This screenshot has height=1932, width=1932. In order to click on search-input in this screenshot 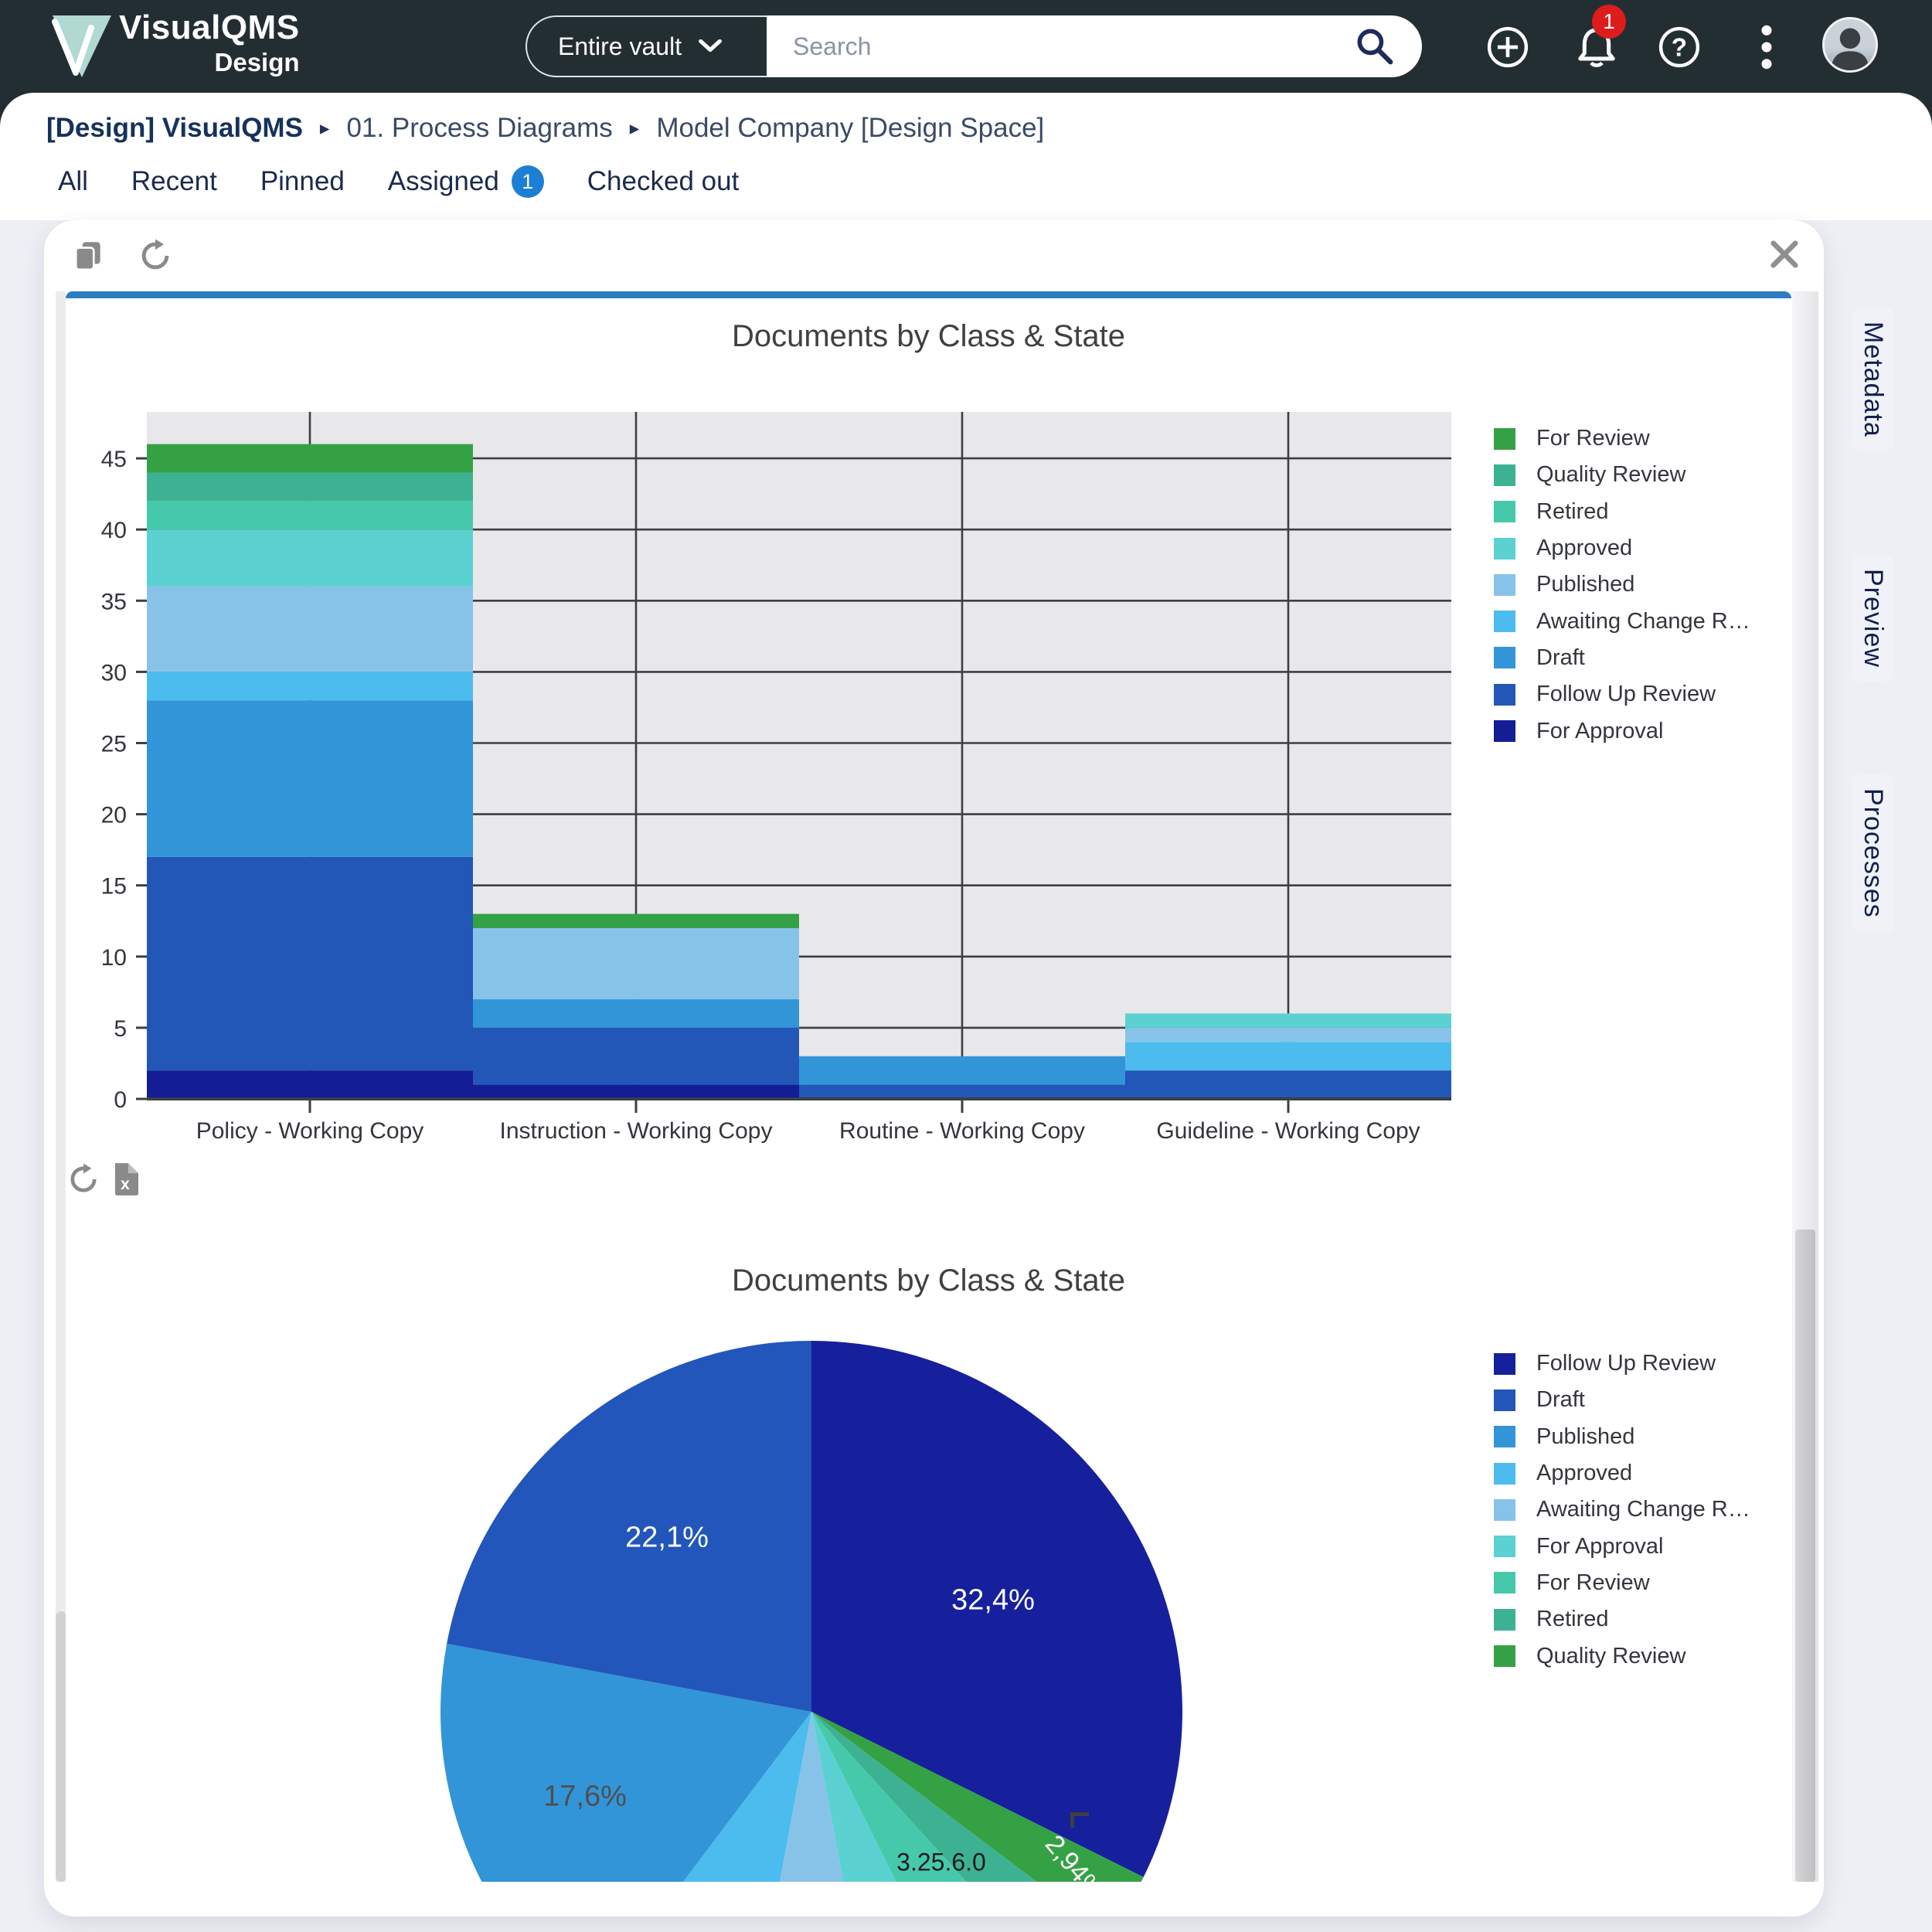, I will do `click(1073, 47)`.